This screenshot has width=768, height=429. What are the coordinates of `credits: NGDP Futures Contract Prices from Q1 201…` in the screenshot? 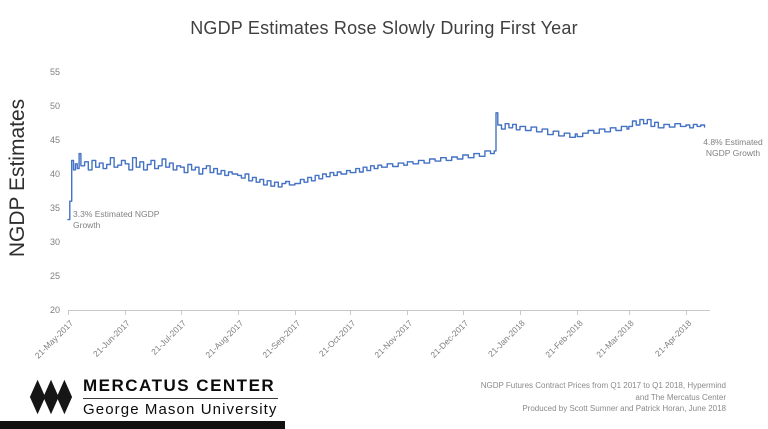 It's located at (516, 397).